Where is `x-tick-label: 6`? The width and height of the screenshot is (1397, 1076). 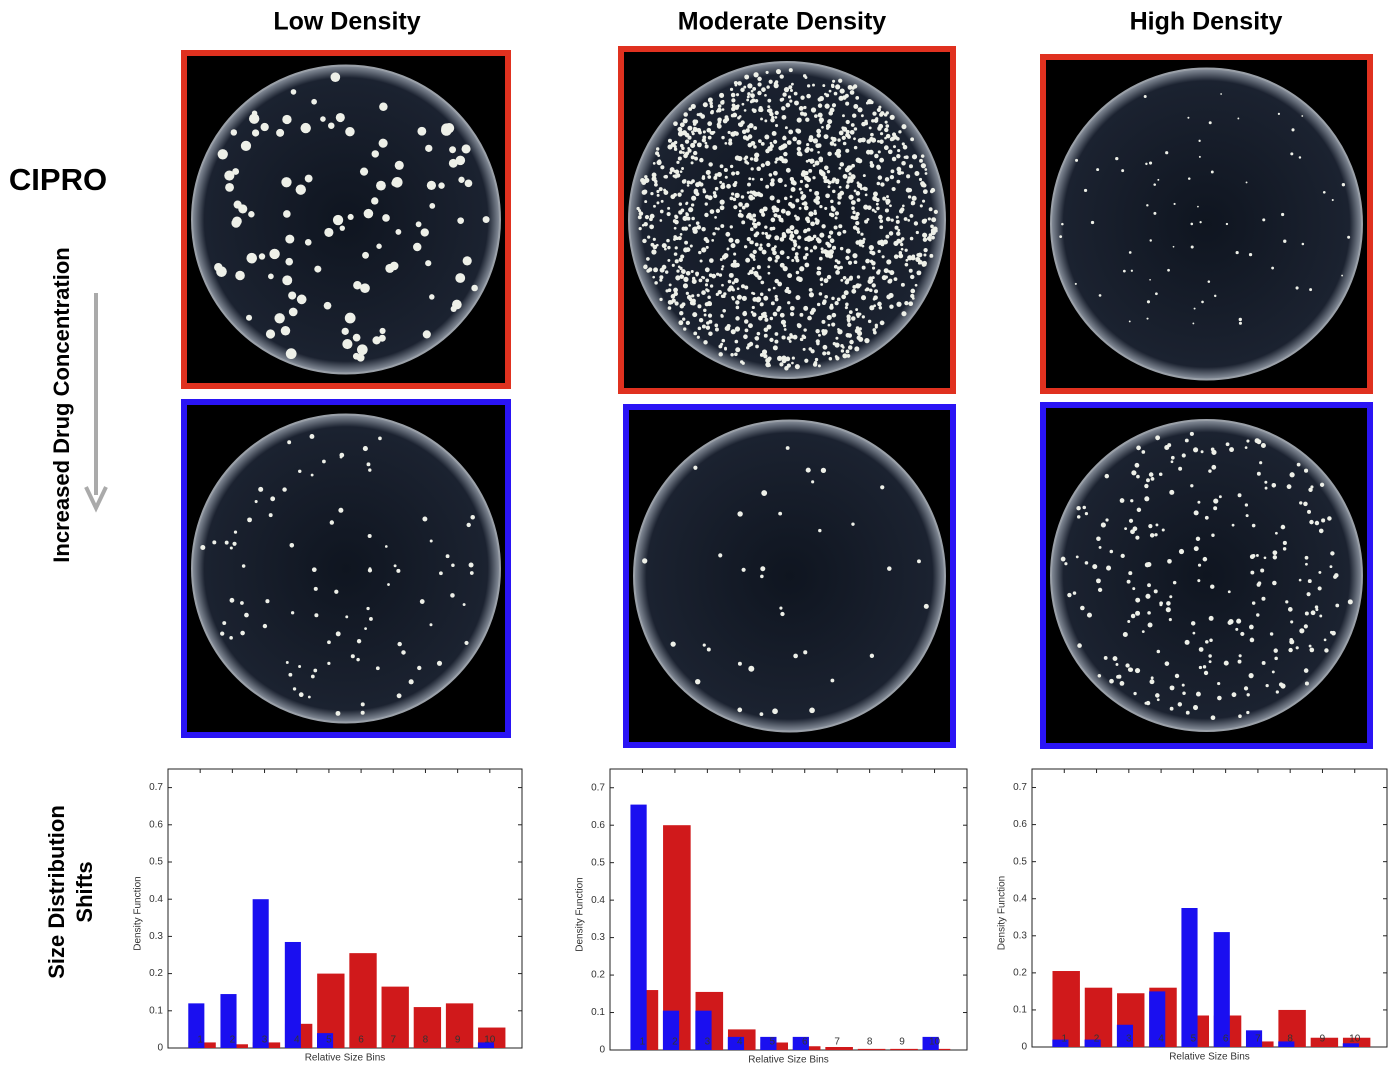 x-tick-label: 6 is located at coordinates (805, 1042).